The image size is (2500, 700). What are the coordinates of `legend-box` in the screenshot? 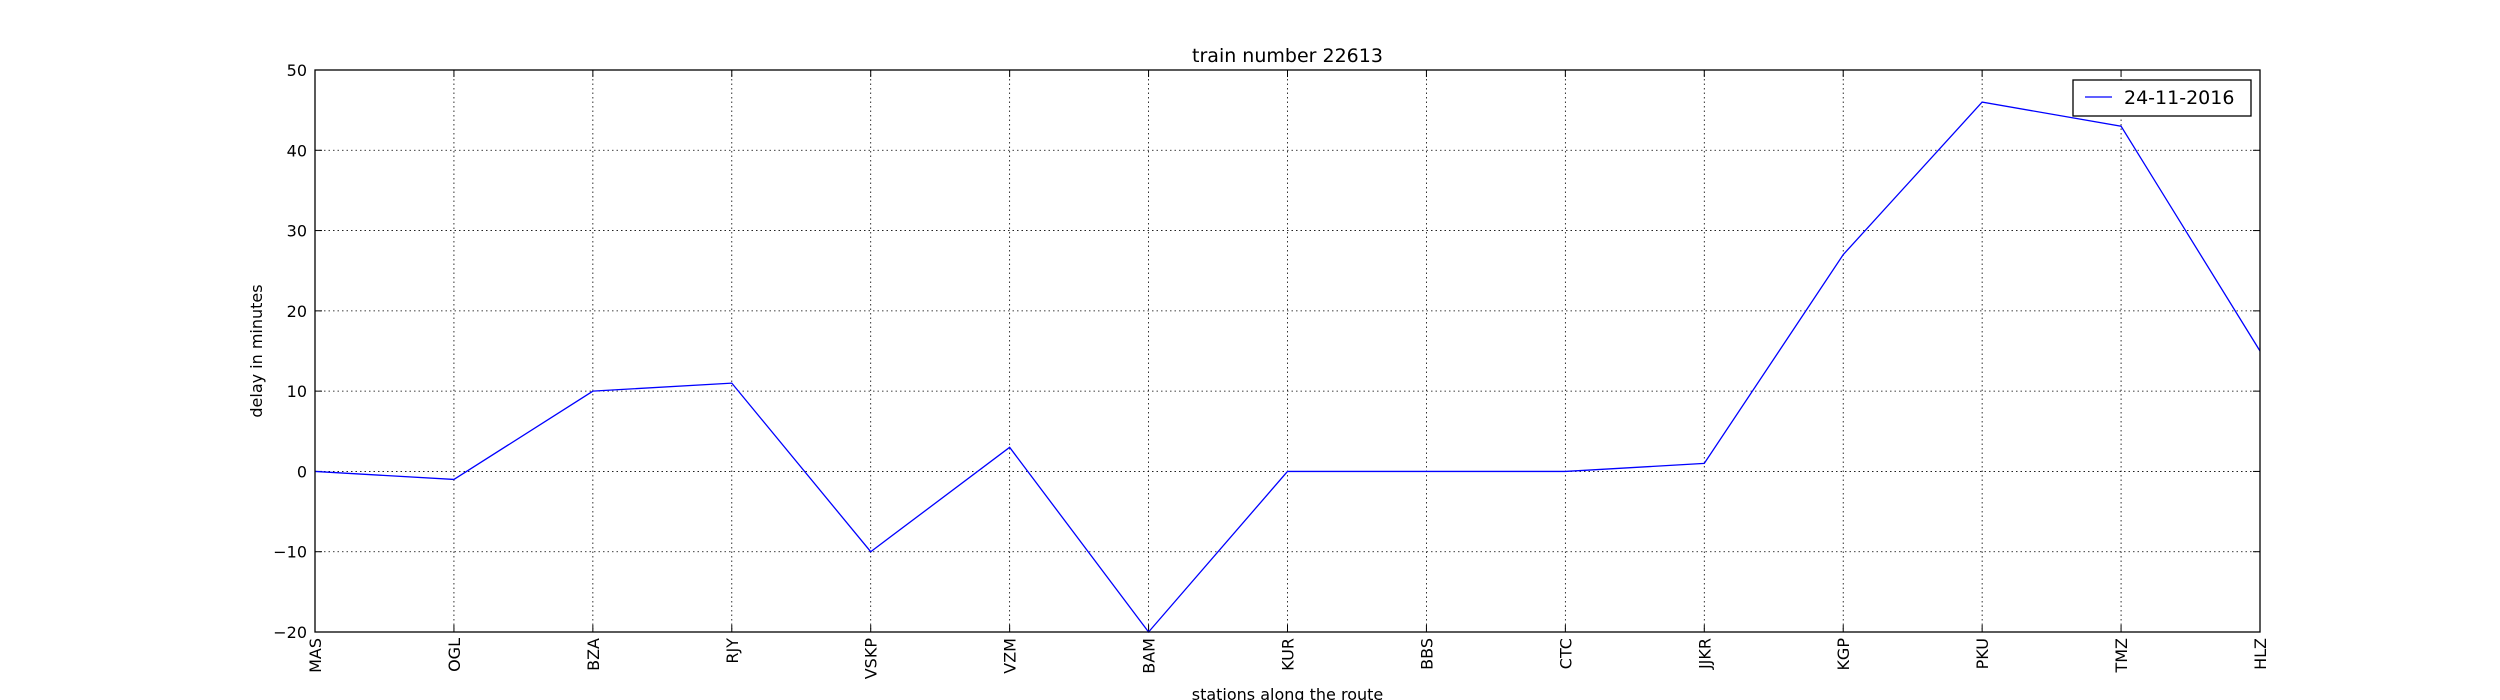 It's located at (2162, 98).